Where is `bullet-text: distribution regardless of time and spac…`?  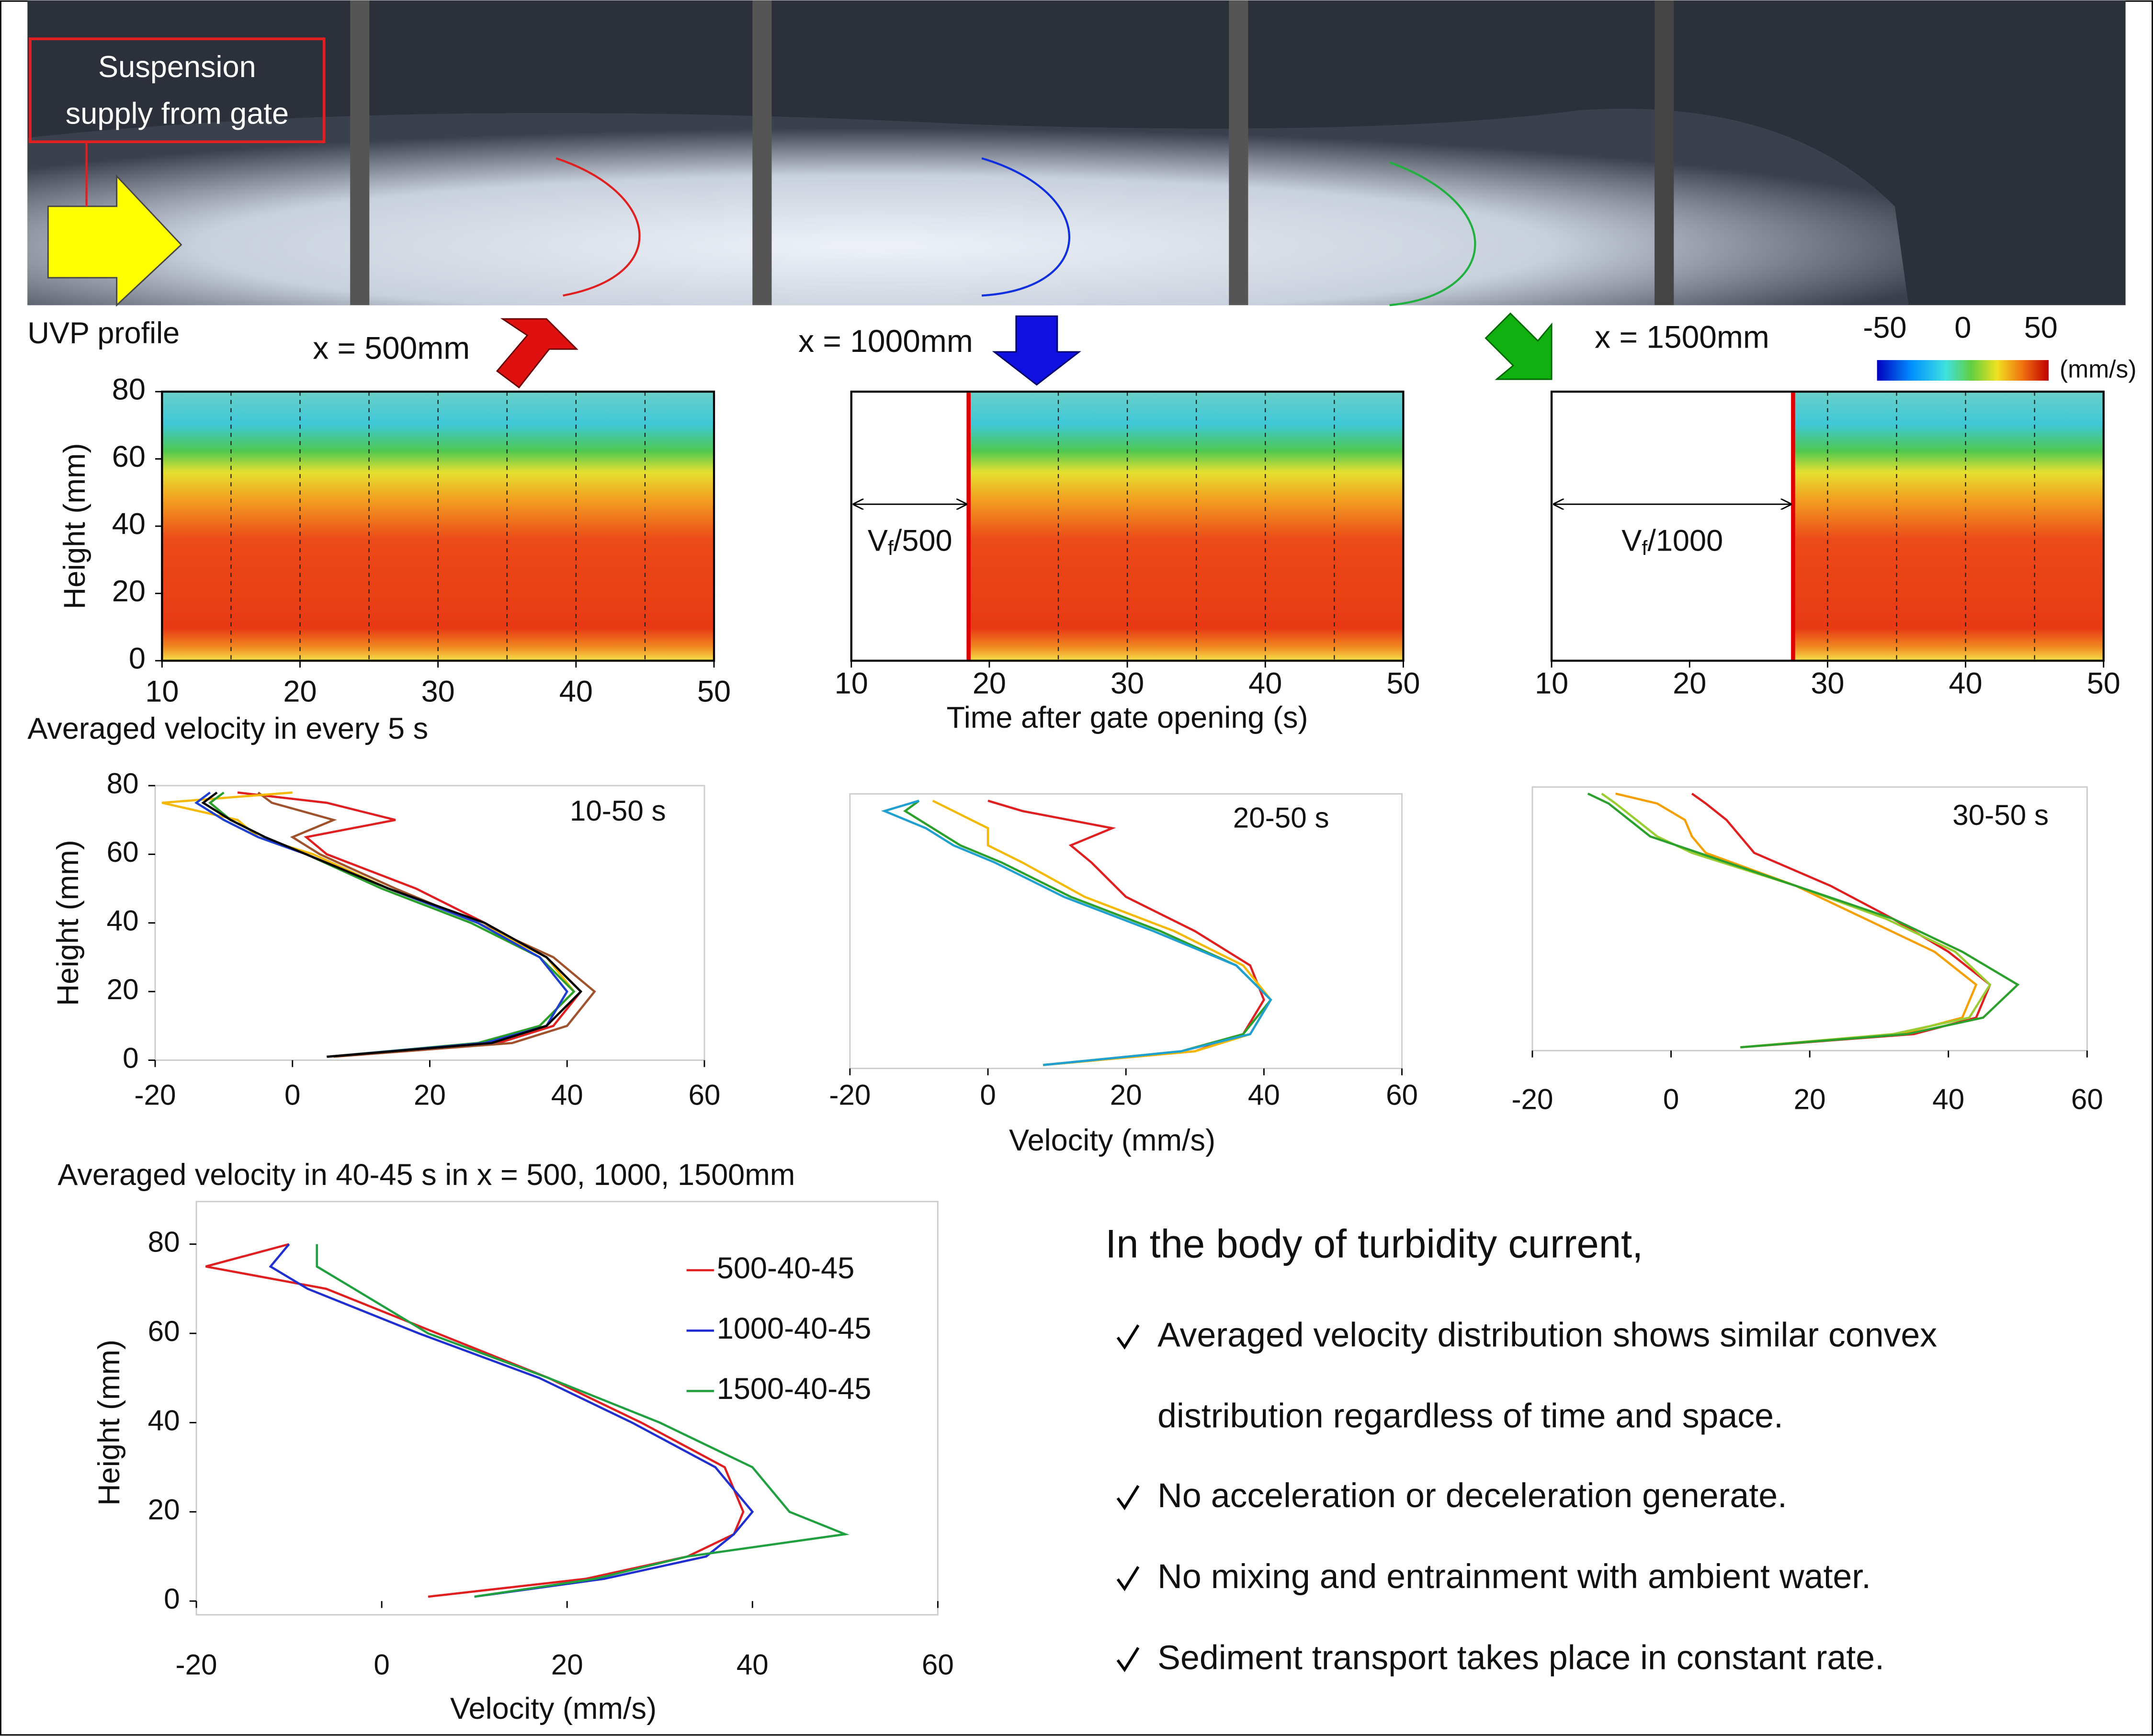
bullet-text: distribution regardless of time and spac… is located at coordinates (1470, 1416).